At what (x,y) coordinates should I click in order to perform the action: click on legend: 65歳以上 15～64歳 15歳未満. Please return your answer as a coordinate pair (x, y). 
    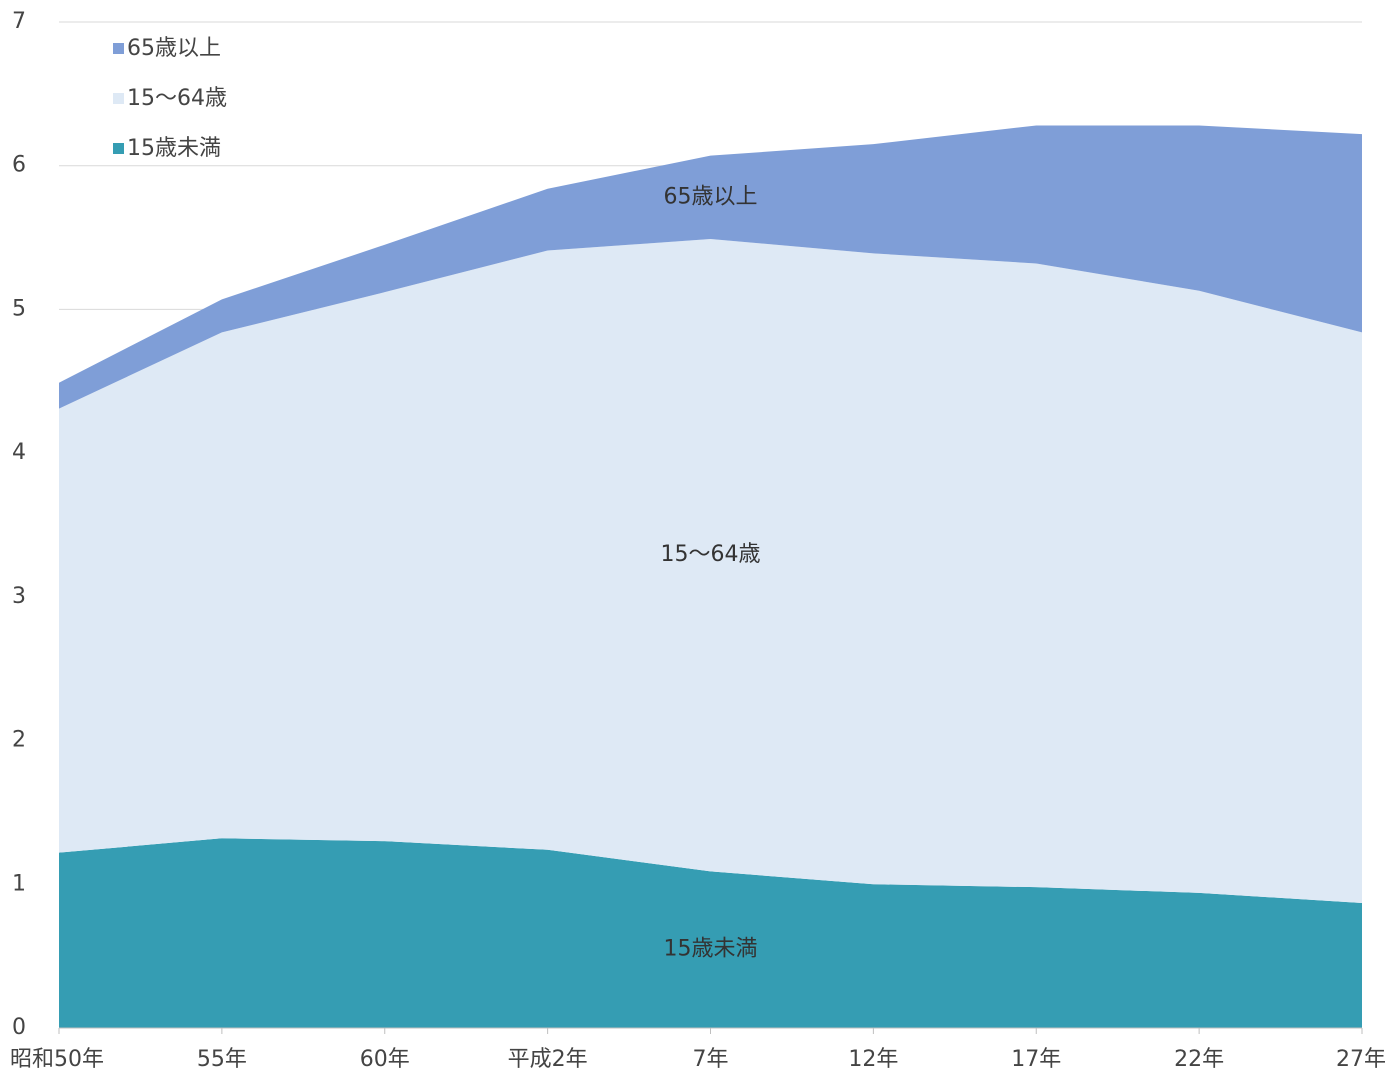
    Looking at the image, I should click on (170, 98).